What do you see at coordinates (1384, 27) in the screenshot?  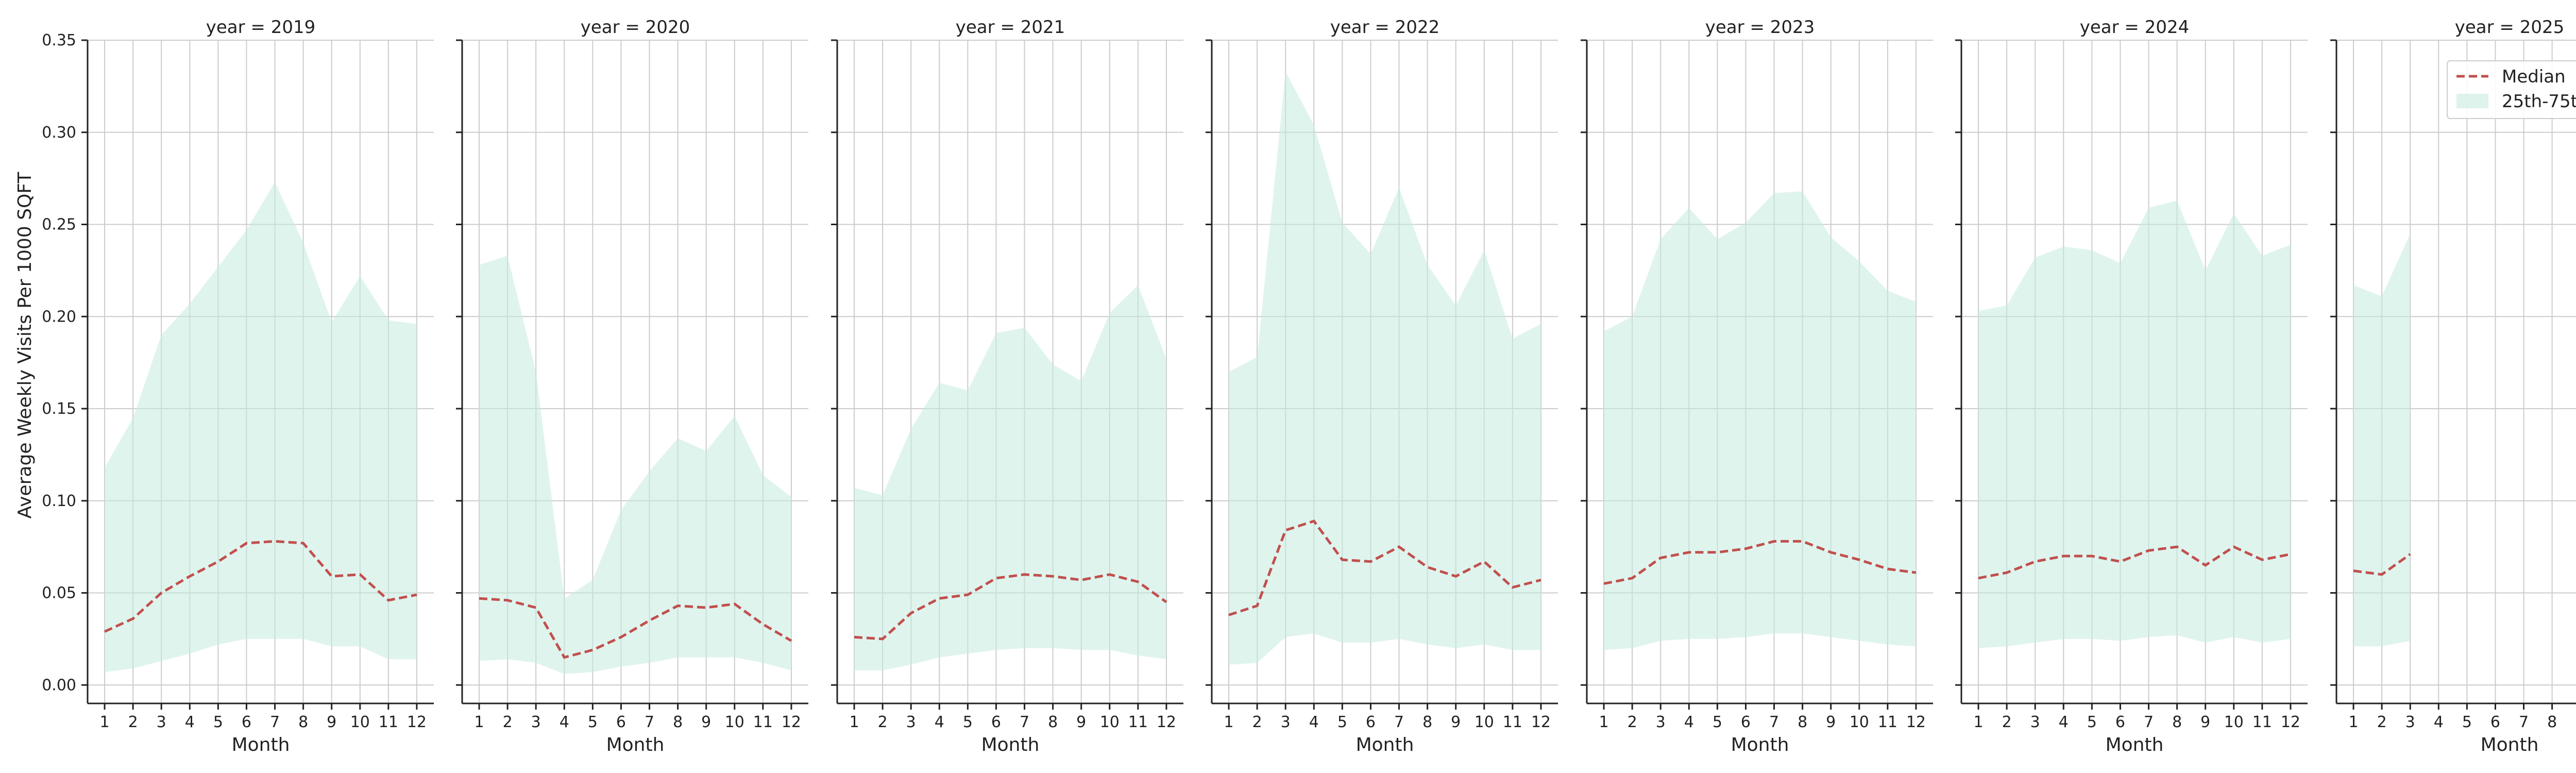 I see `panel-title: year = 2022` at bounding box center [1384, 27].